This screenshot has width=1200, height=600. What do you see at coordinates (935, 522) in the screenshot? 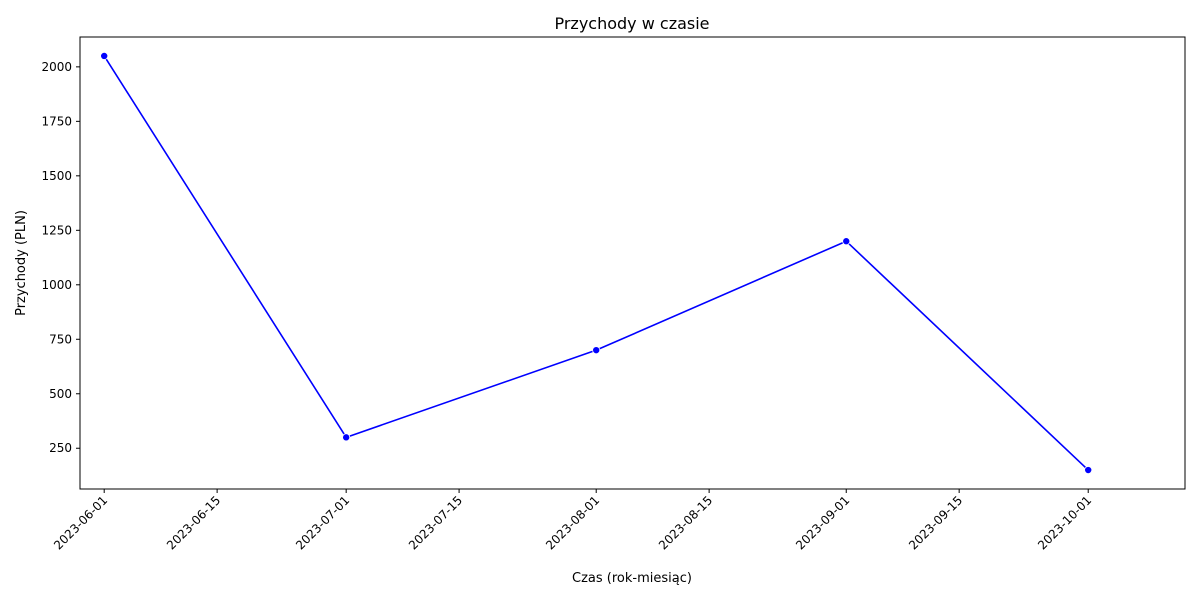
I see `x-tick-label: 2023-09-15` at bounding box center [935, 522].